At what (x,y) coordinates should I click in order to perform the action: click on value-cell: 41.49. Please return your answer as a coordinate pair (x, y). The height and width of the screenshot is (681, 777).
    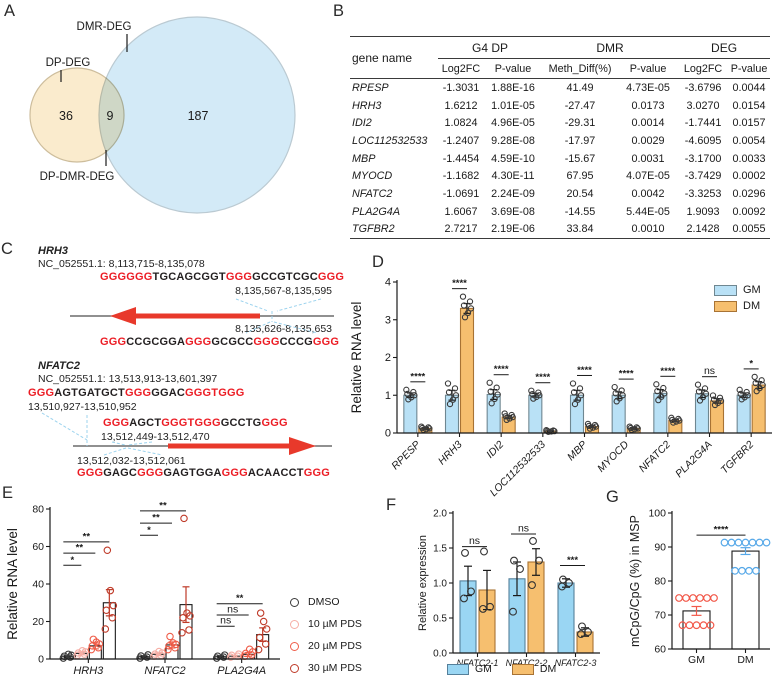
    Looking at the image, I should click on (580, 87).